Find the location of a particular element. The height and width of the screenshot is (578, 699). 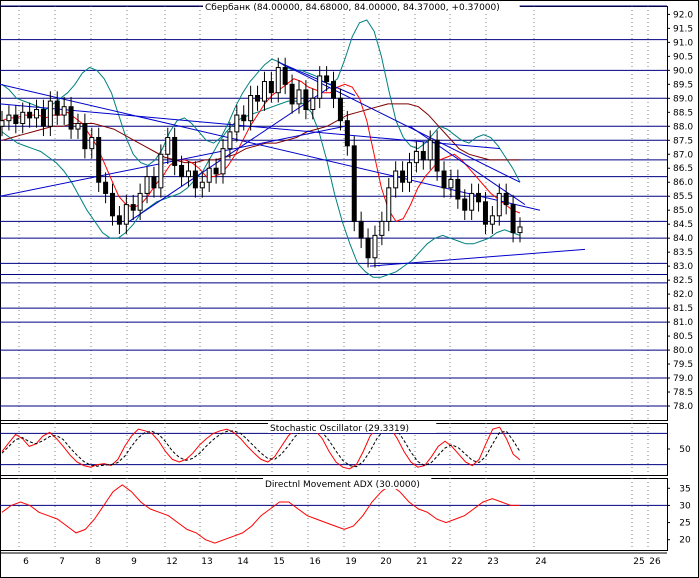

price-y-tick-label: 90.0 is located at coordinates (683, 71).